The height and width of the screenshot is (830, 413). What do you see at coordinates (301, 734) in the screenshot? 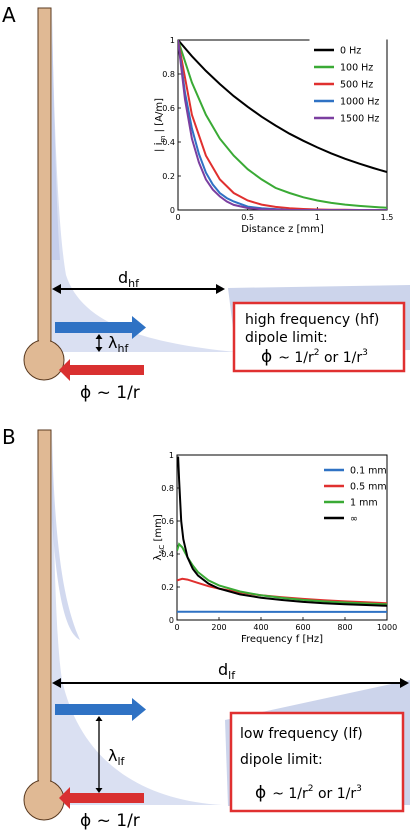
I see `box-b-line1: low frequency (lf)` at bounding box center [301, 734].